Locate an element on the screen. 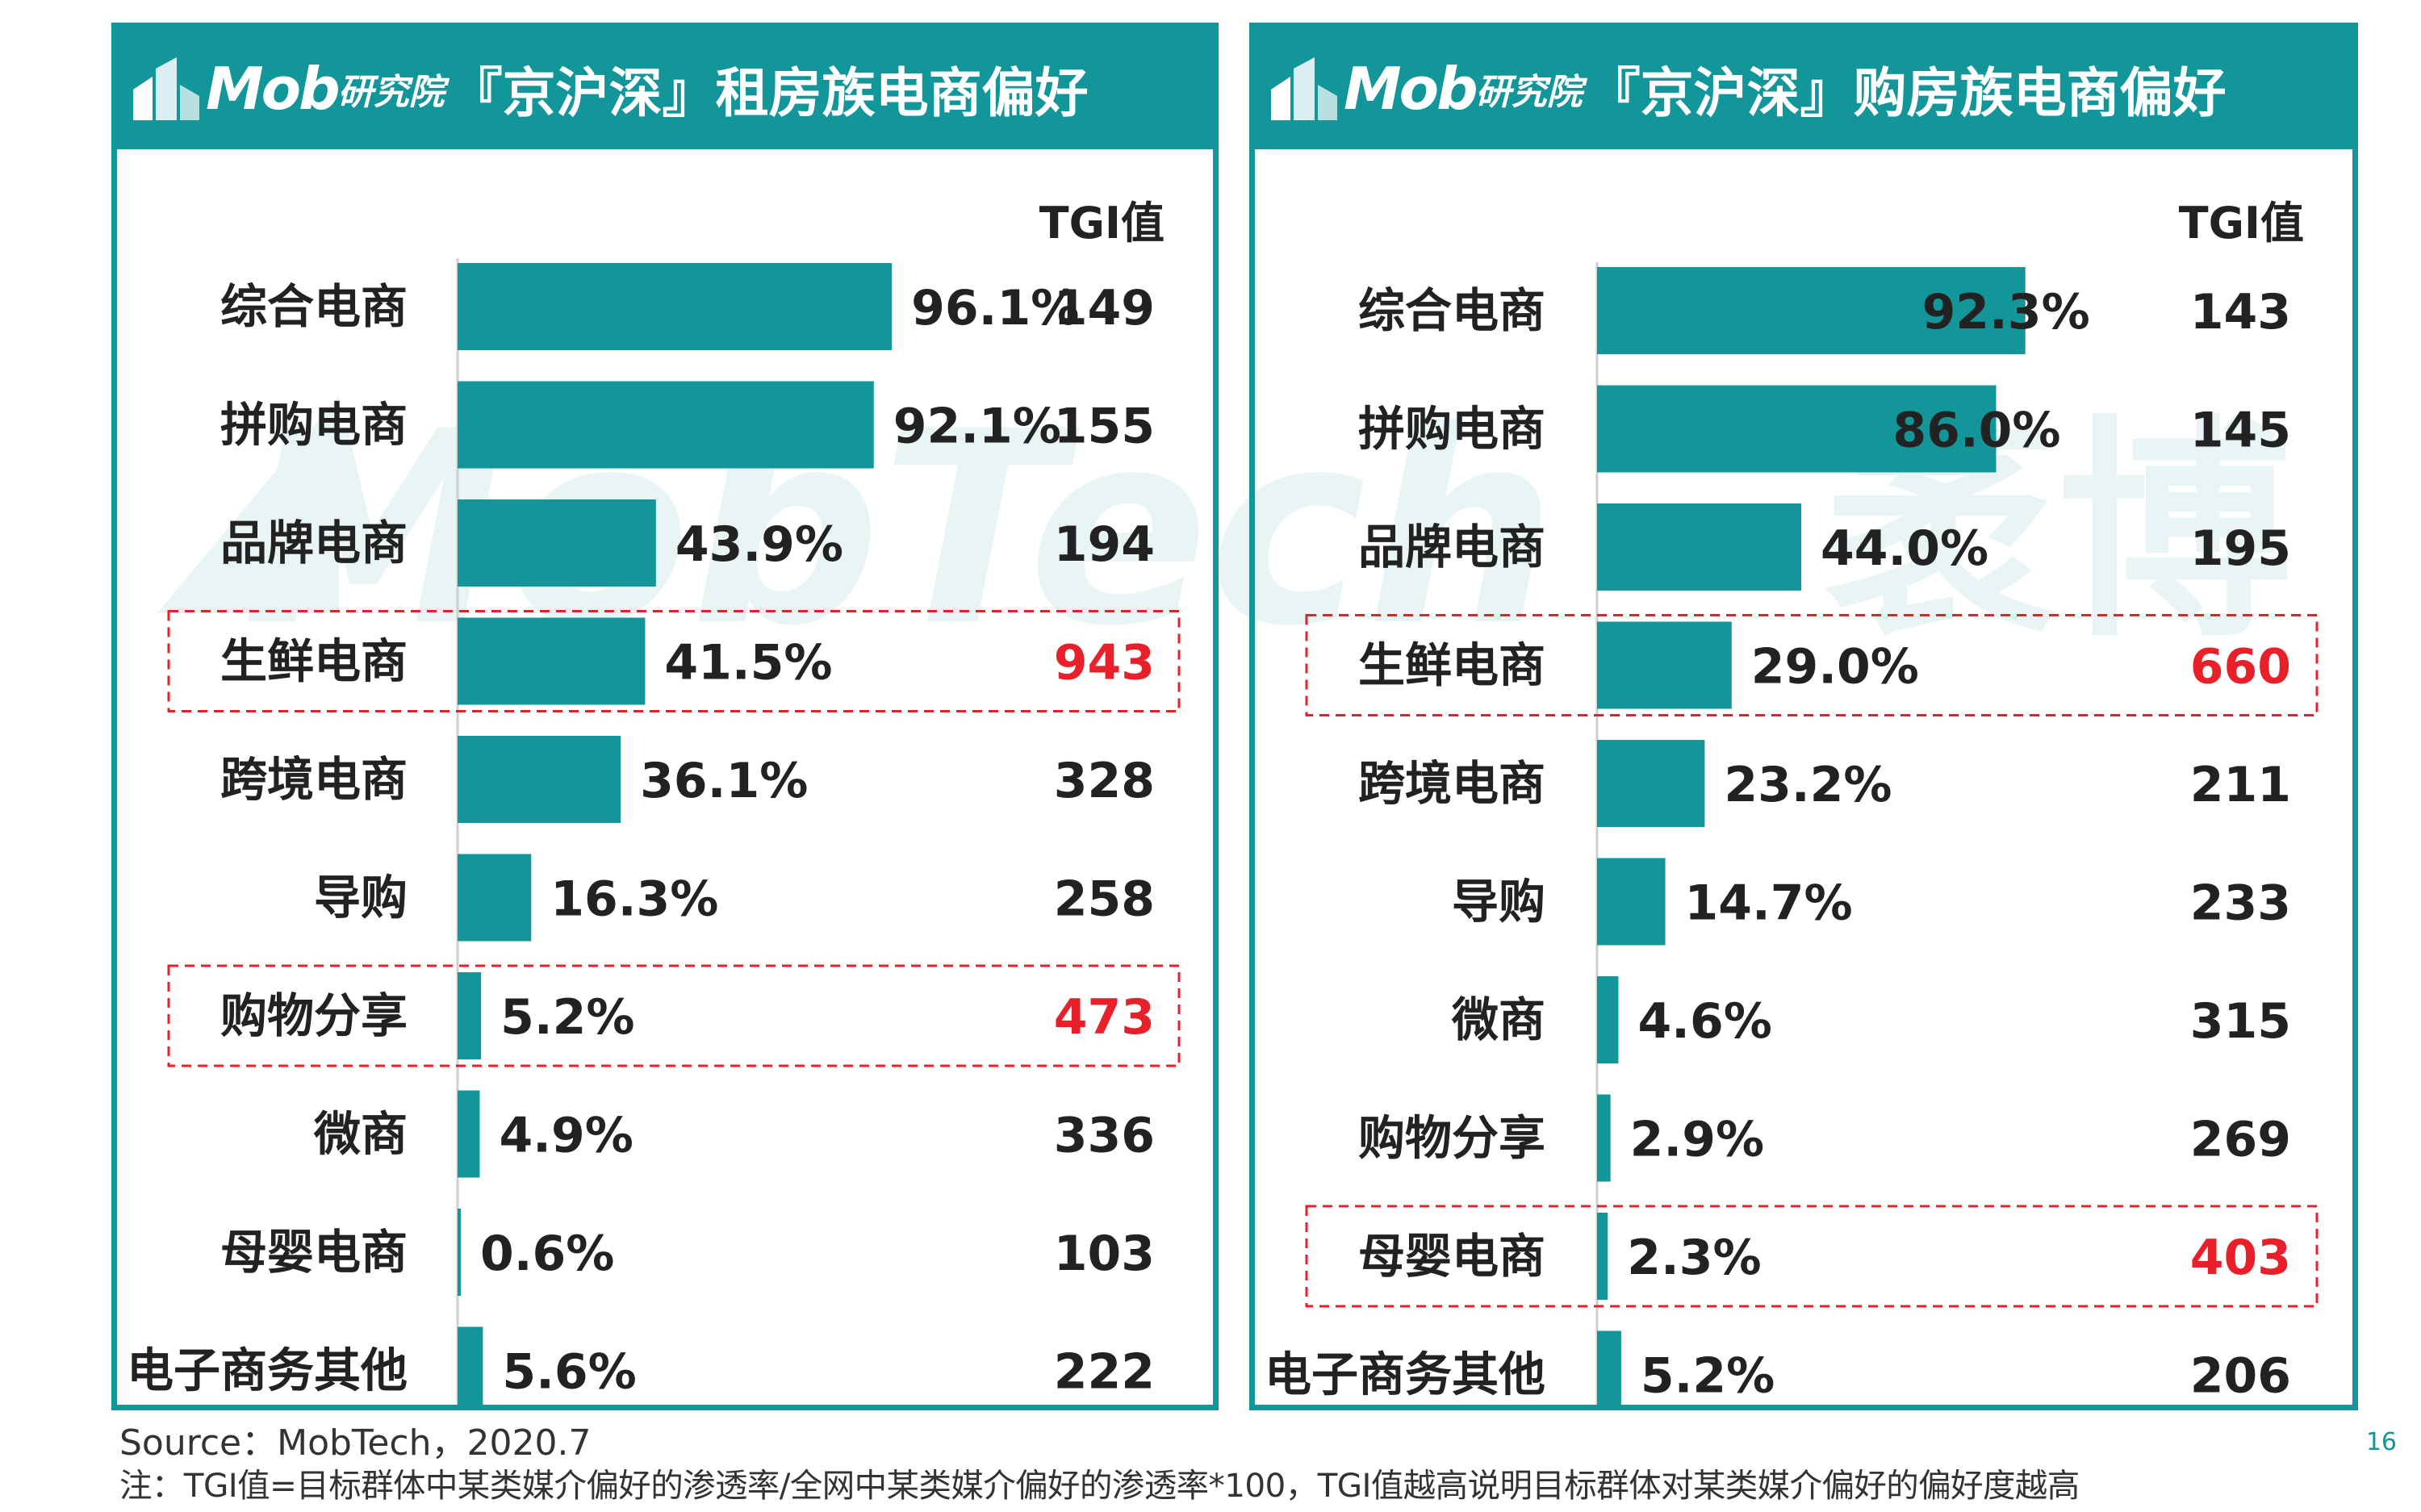 The image size is (2421, 1512). value-label: 2.9% is located at coordinates (1697, 1140).